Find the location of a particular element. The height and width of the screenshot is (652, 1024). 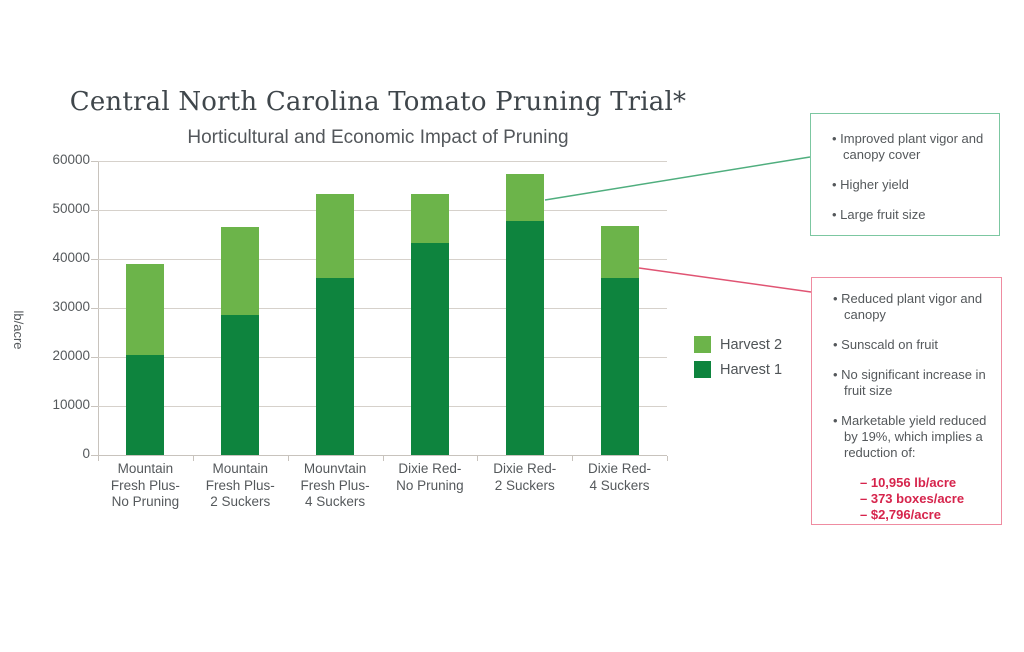

harvest1-swatch-icon is located at coordinates (702, 369).